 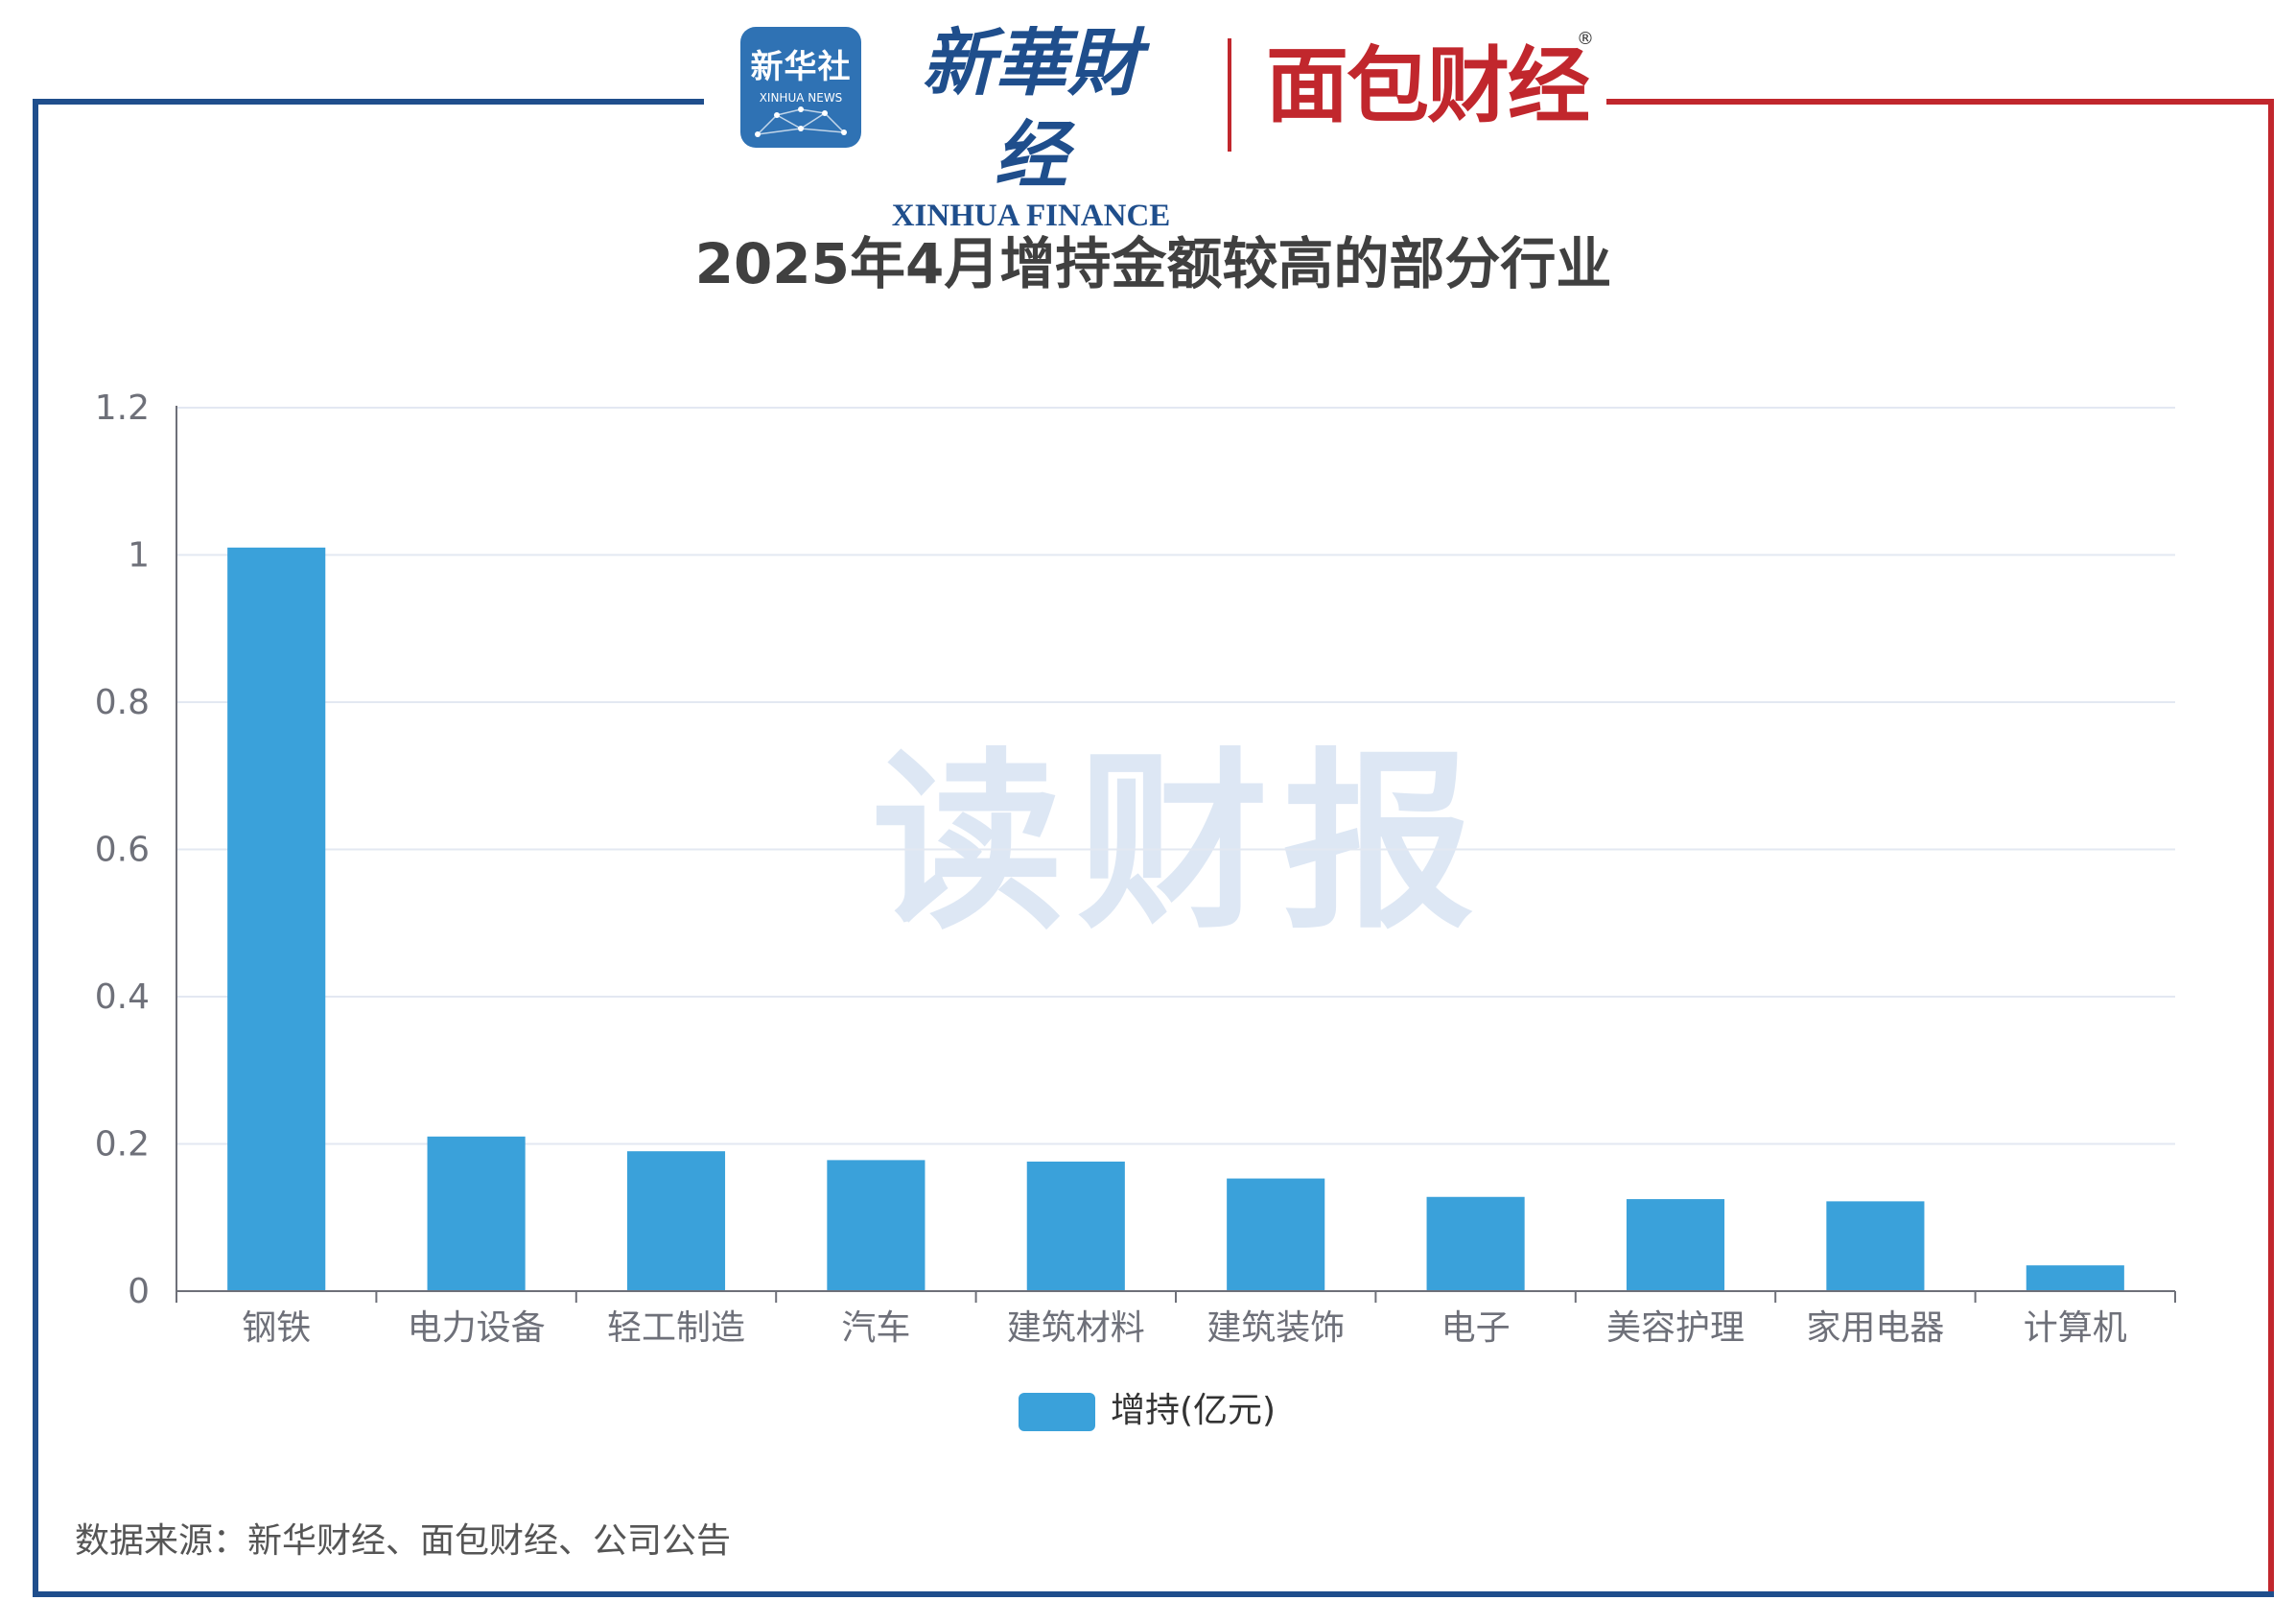 What do you see at coordinates (368, 102) in the screenshot?
I see `frame-top-left-line` at bounding box center [368, 102].